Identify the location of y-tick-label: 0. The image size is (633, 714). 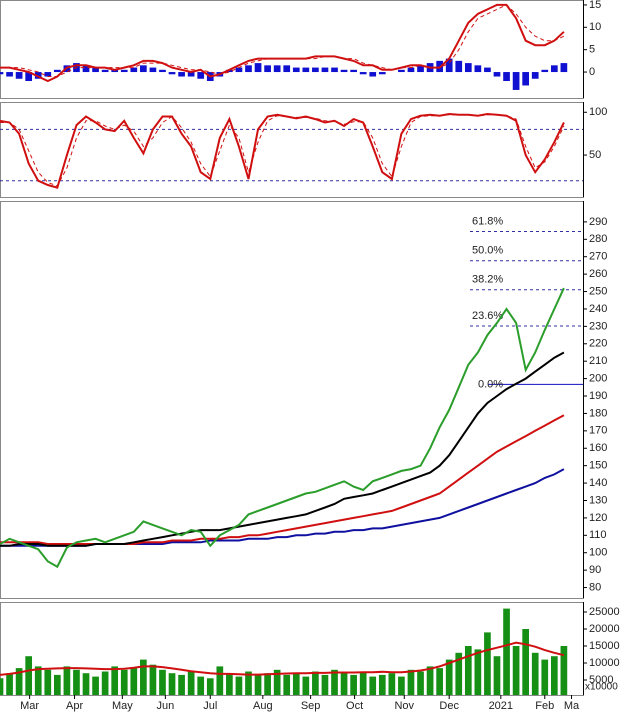
(592, 72).